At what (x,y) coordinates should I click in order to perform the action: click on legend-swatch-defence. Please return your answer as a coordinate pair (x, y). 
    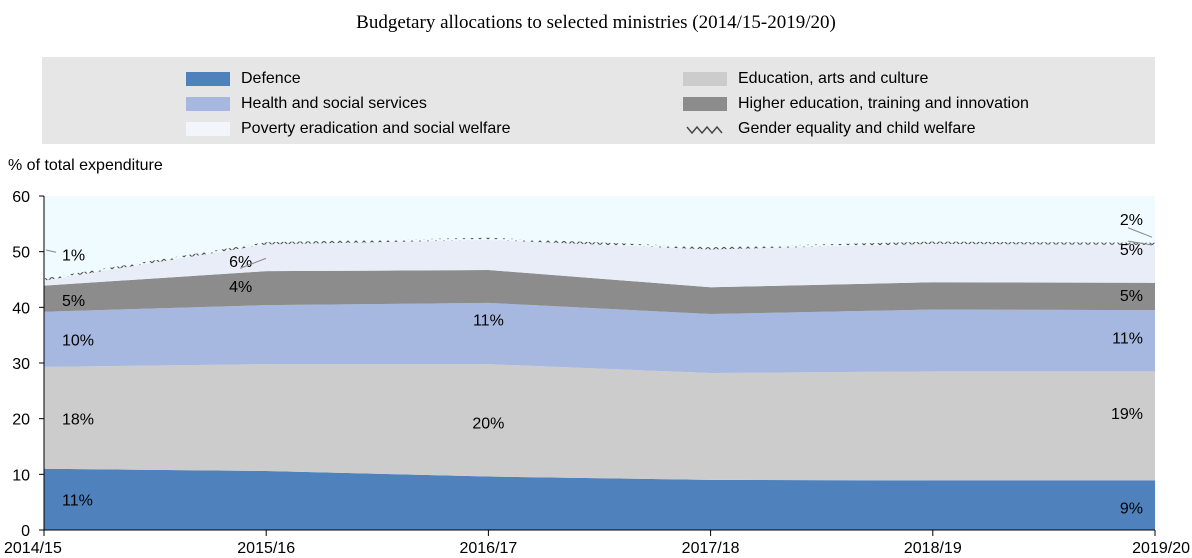
    Looking at the image, I should click on (208, 79).